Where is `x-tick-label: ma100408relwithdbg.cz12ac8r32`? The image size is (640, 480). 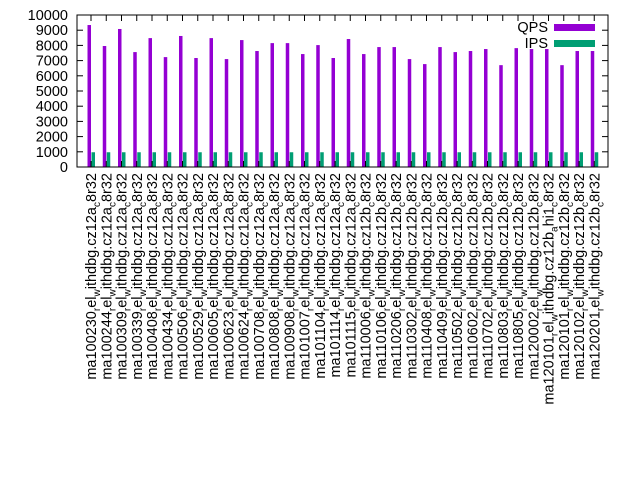
x-tick-label: ma100408relwithdbg.cz12ac8r32 is located at coordinates (154, 276).